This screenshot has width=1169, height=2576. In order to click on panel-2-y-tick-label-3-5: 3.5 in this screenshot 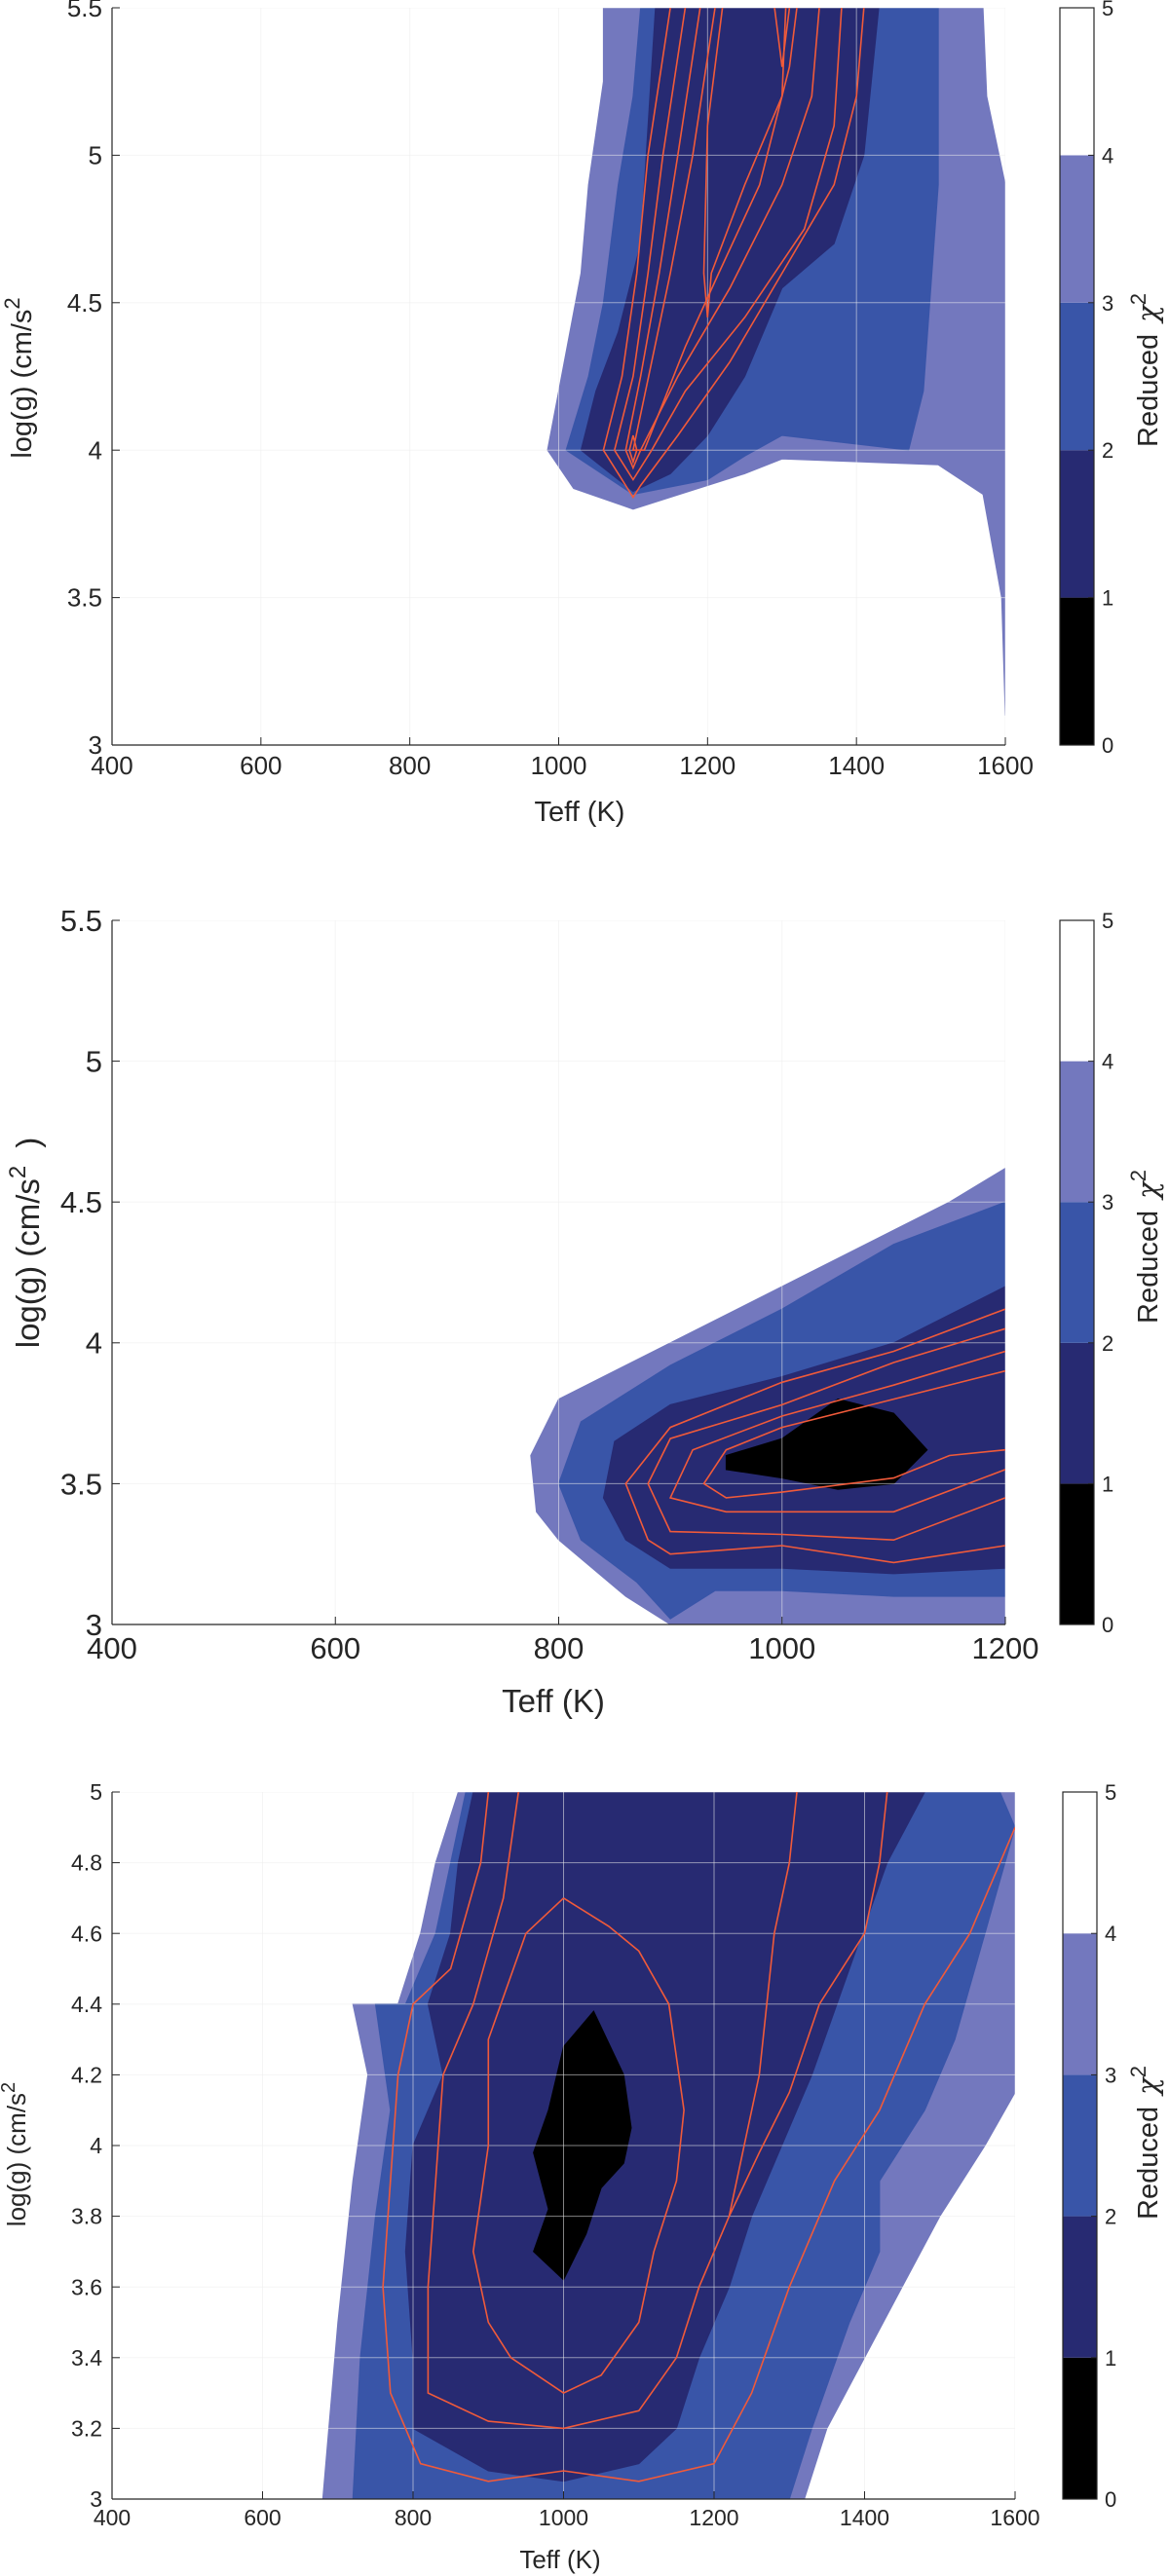, I will do `click(81, 1484)`.